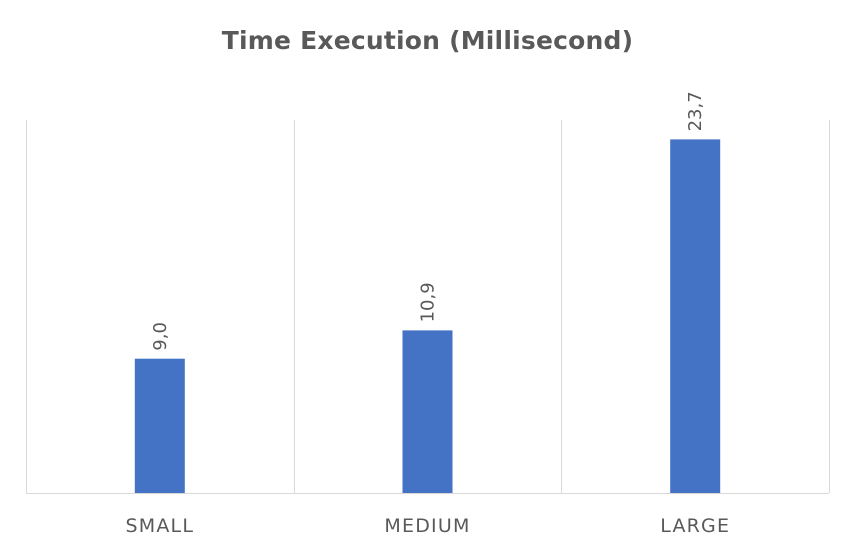  I want to click on chart-title: Time Execution (Millisecond), so click(427, 40).